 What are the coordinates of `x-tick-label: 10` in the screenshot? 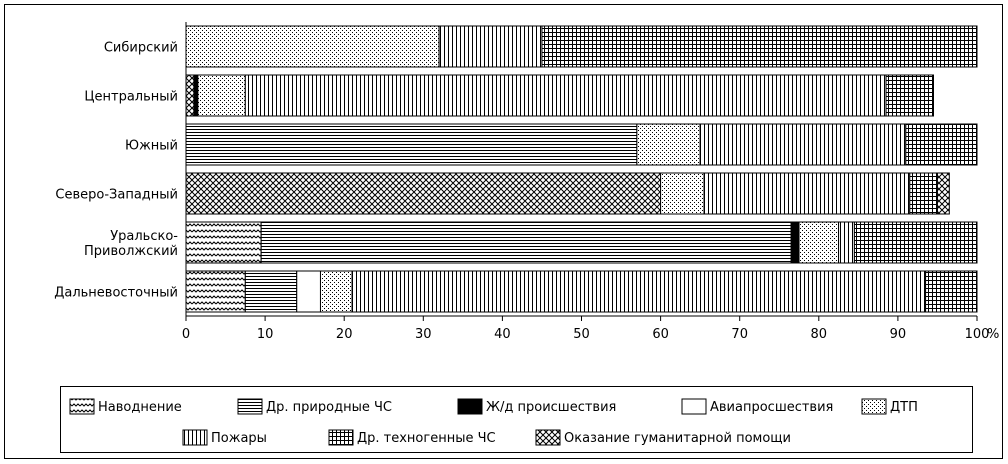 It's located at (265, 334).